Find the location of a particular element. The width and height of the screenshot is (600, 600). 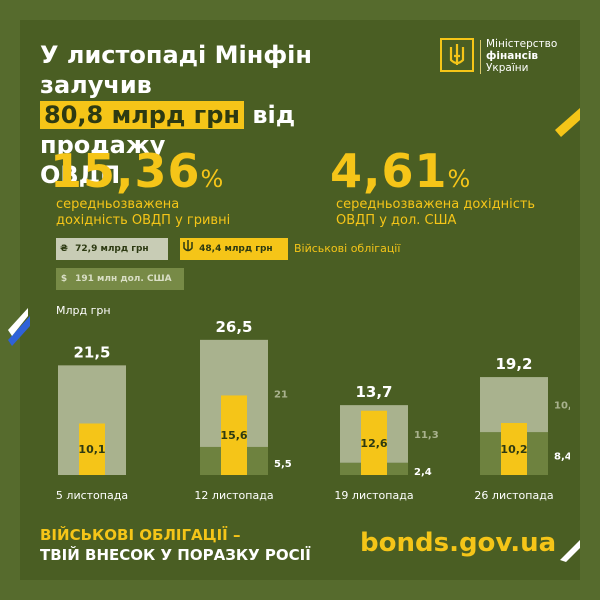

stat-uah-description: середньозважена дохідність ОВДП у гривні is located at coordinates (143, 213).